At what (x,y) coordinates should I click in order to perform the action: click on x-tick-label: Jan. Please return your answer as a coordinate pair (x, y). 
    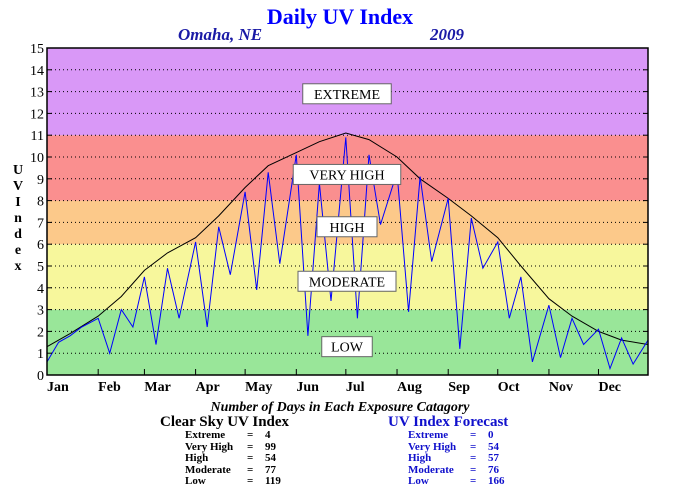
    Looking at the image, I should click on (58, 387).